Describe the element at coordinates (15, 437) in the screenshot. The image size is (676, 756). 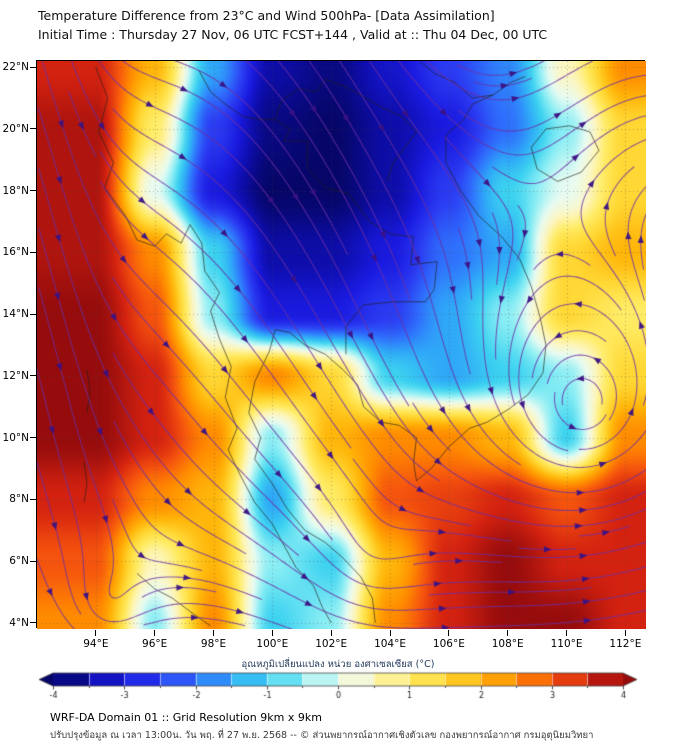
I see `lat-tick-label: 10°N` at that location.